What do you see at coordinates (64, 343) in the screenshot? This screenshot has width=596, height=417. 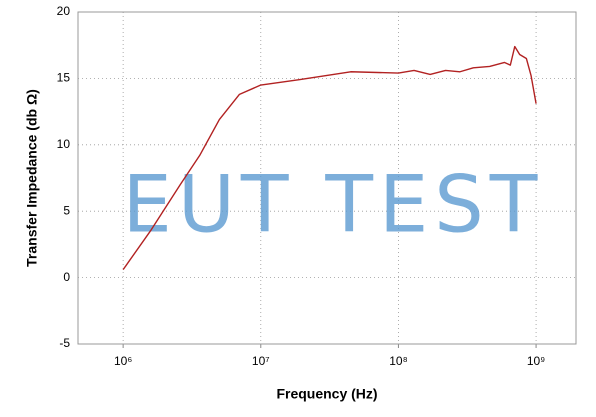 I see `y-tick-label: -5` at bounding box center [64, 343].